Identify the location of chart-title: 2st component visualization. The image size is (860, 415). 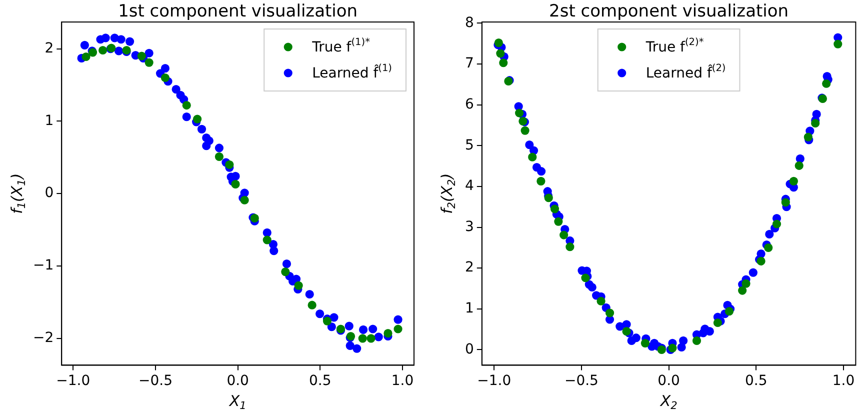
(669, 11).